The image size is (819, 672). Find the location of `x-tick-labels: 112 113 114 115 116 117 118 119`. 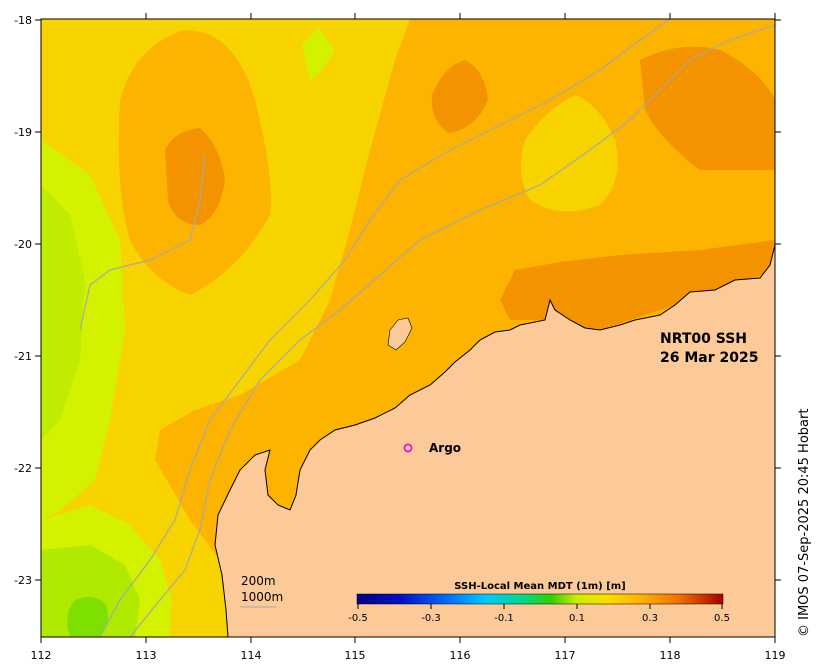

x-tick-labels: 112 113 114 115 116 117 118 119 is located at coordinates (408, 655).